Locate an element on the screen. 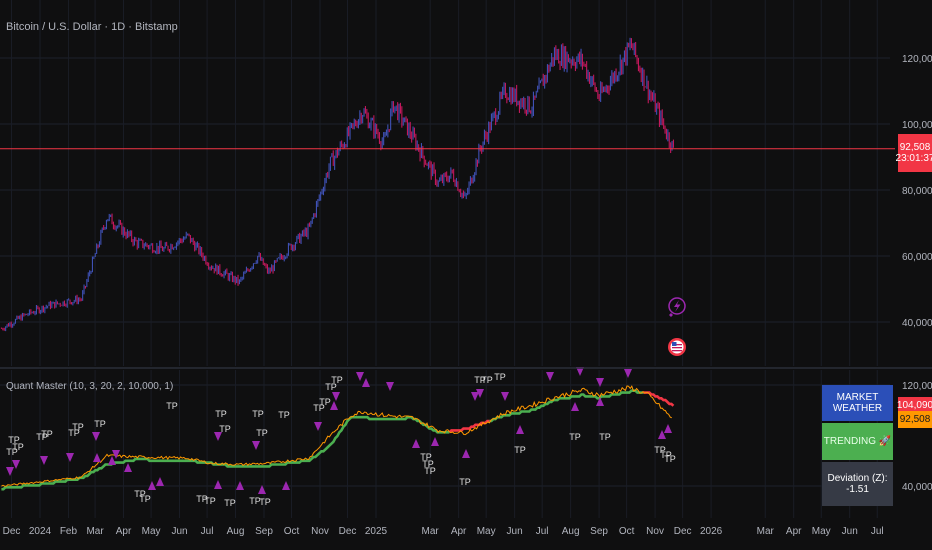 The height and width of the screenshot is (550, 932). price-tick-label: 80,000 is located at coordinates (917, 191).